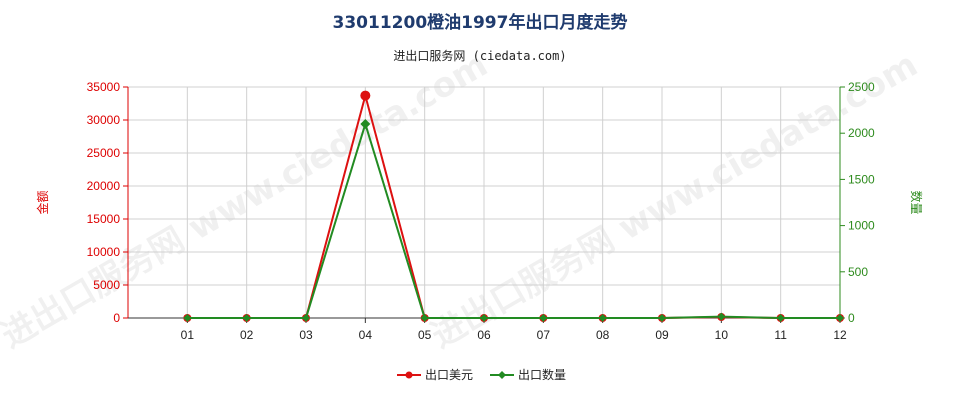  What do you see at coordinates (449, 375) in the screenshot?
I see `legend-label-amount: 出口美元` at bounding box center [449, 375].